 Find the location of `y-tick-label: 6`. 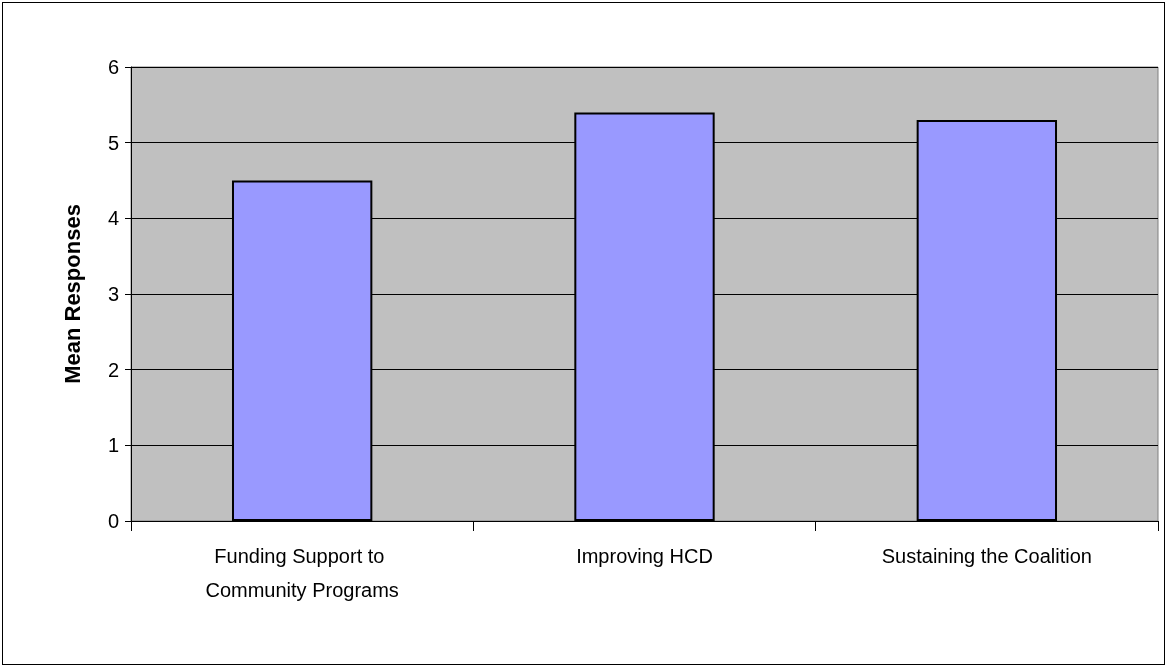

y-tick-label: 6 is located at coordinates (113, 67).